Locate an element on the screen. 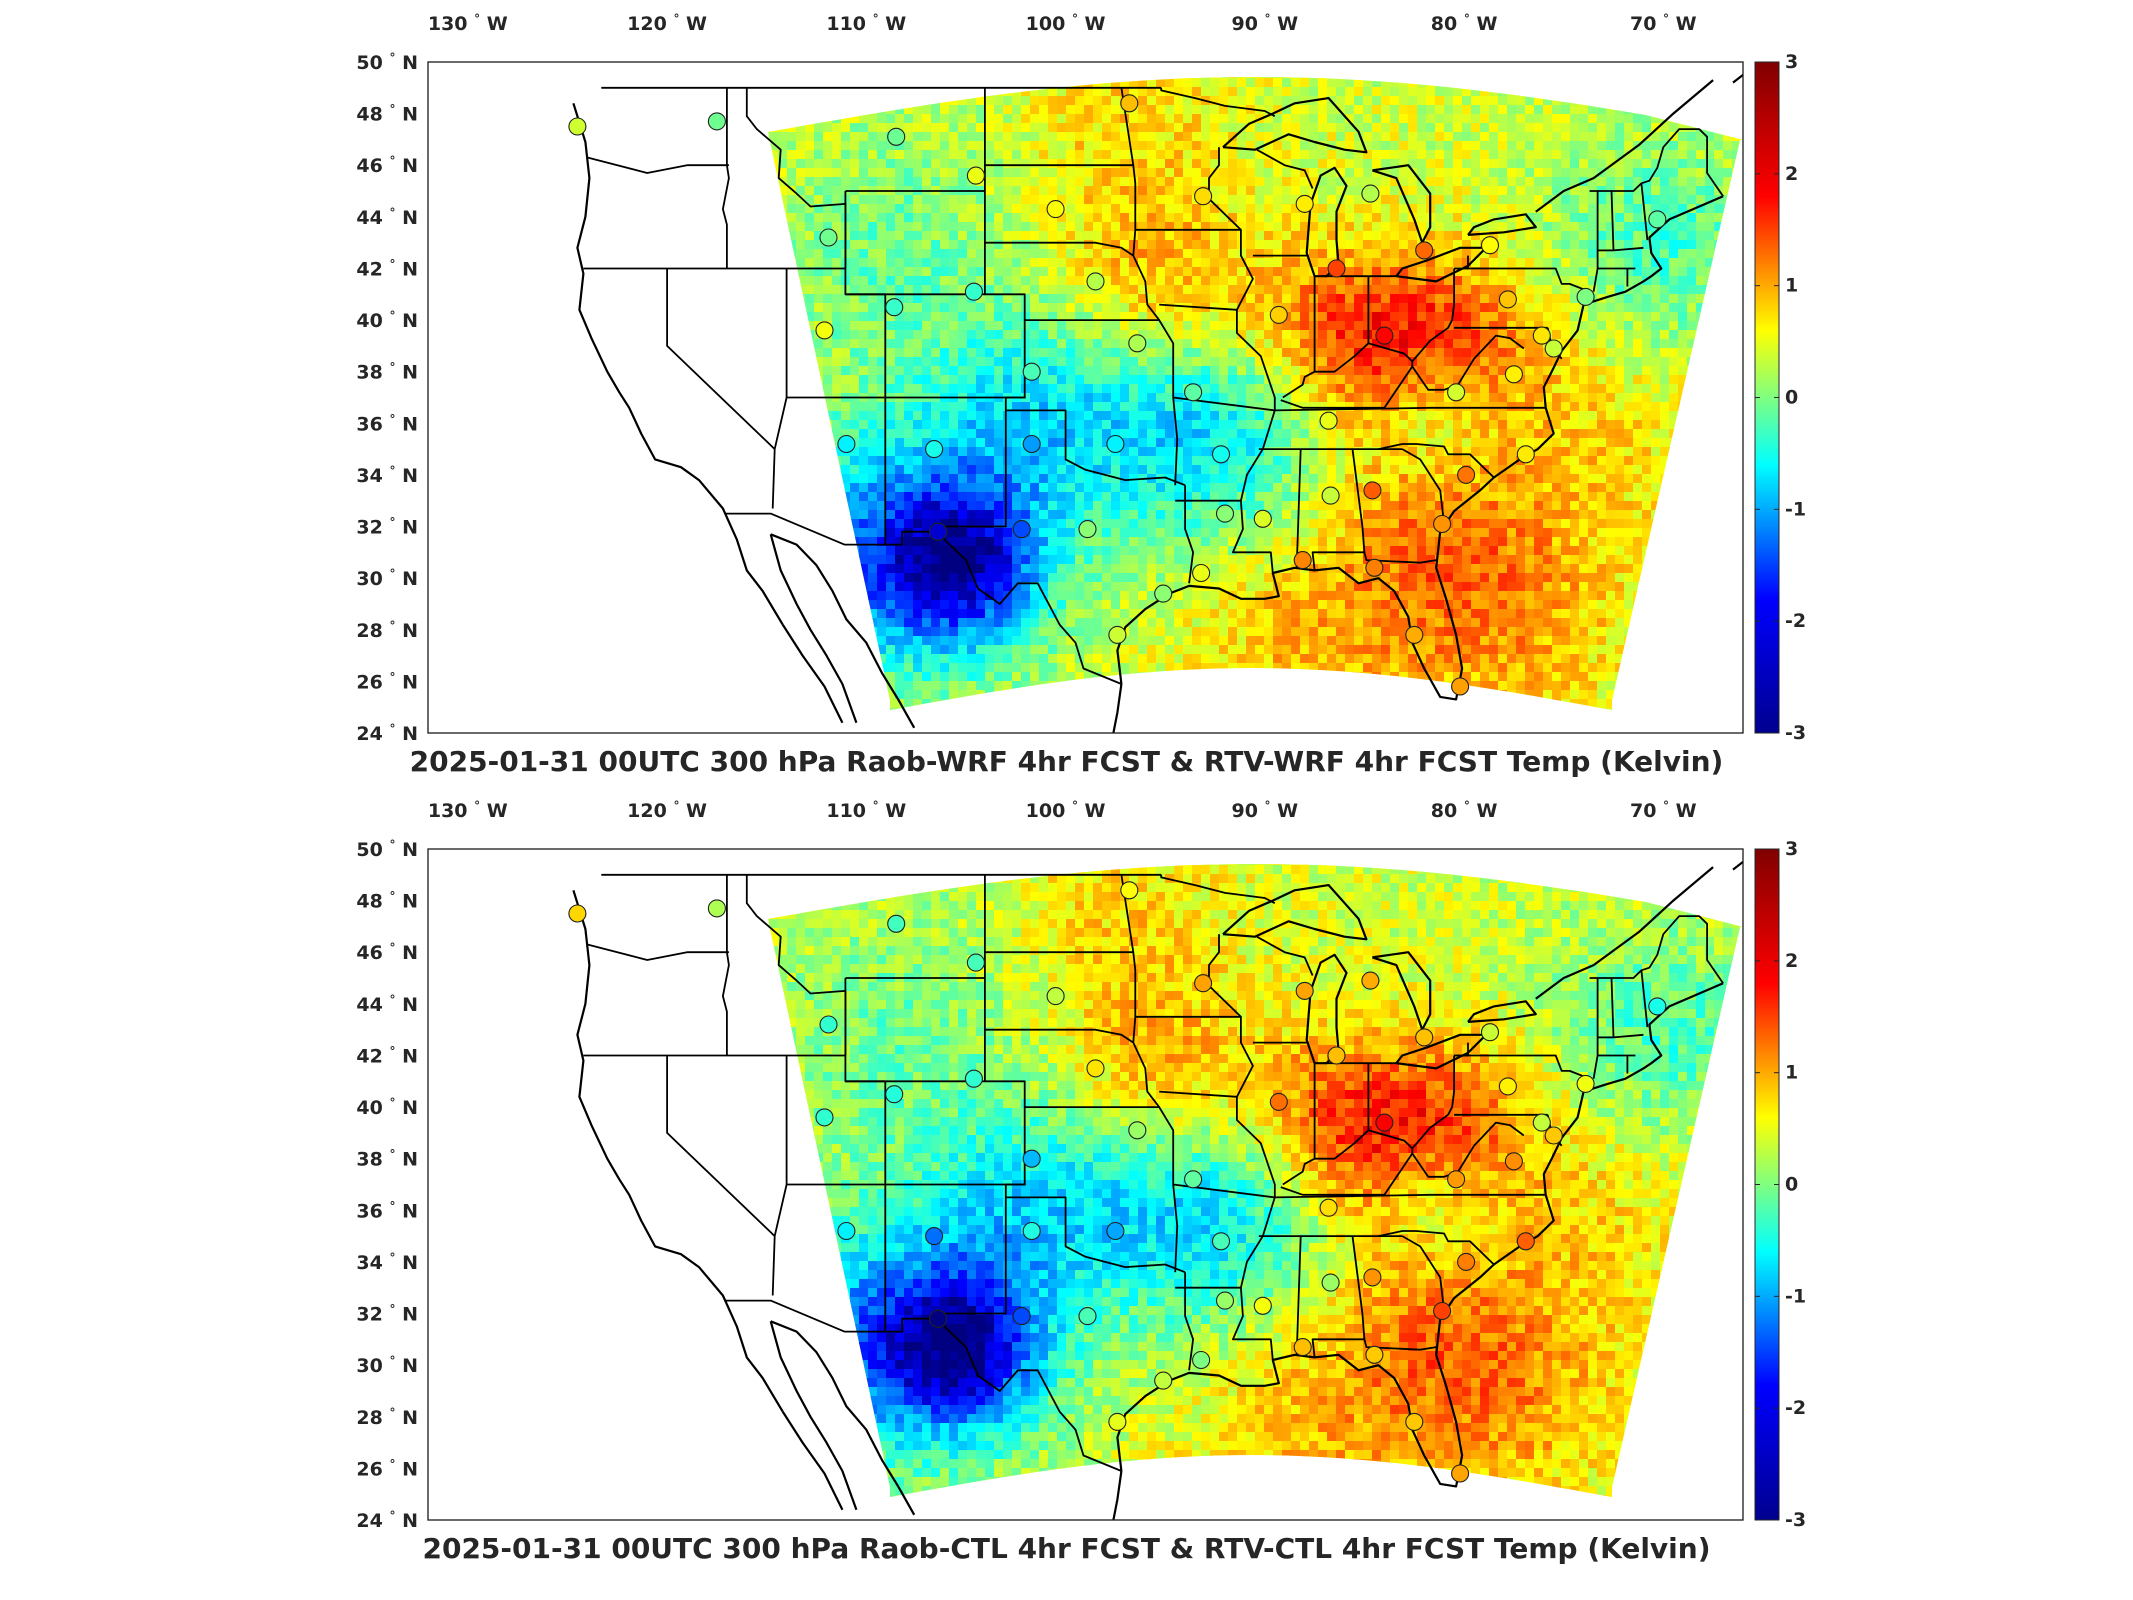 Image resolution: width=2133 pixels, height=1600 pixels. mexico-gulf-coastline is located at coordinates (1117, 1495).